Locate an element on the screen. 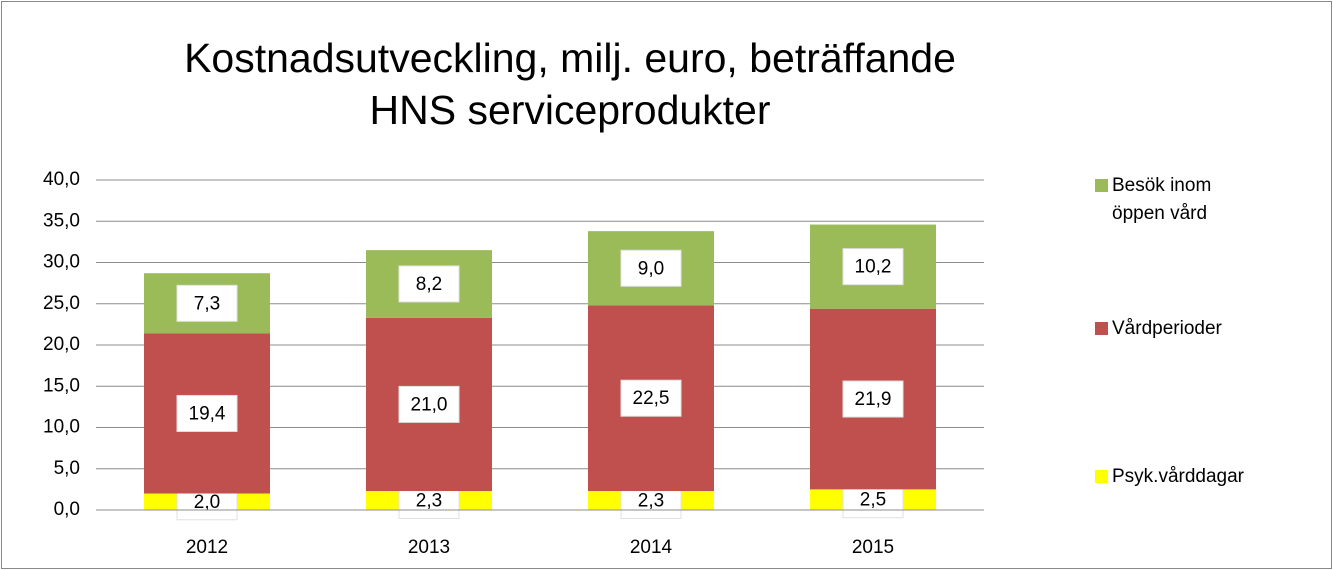 This screenshot has width=1333, height=570. x-tick-label: 2015 is located at coordinates (873, 547).